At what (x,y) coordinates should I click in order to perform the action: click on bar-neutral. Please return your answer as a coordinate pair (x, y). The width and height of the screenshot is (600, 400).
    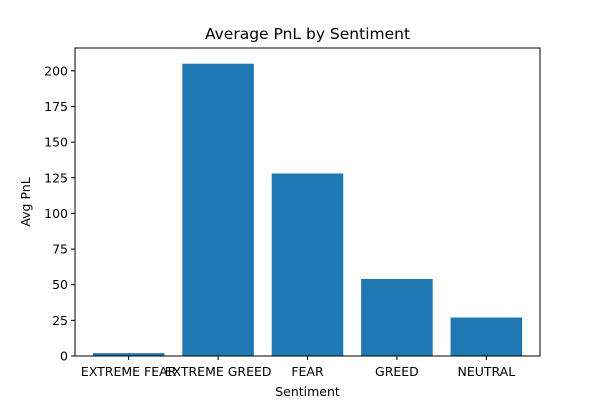
    Looking at the image, I should click on (486, 336).